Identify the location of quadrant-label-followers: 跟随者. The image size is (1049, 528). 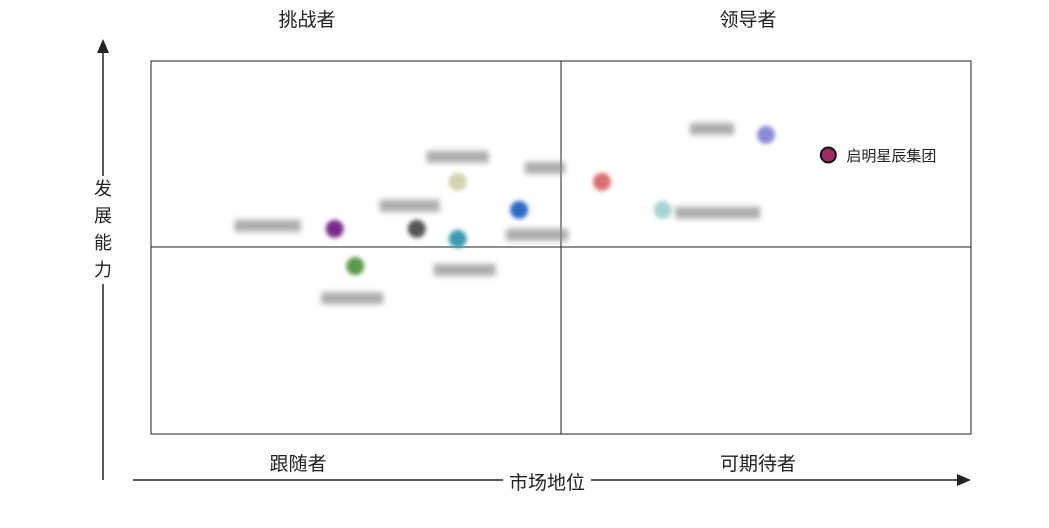
(298, 464).